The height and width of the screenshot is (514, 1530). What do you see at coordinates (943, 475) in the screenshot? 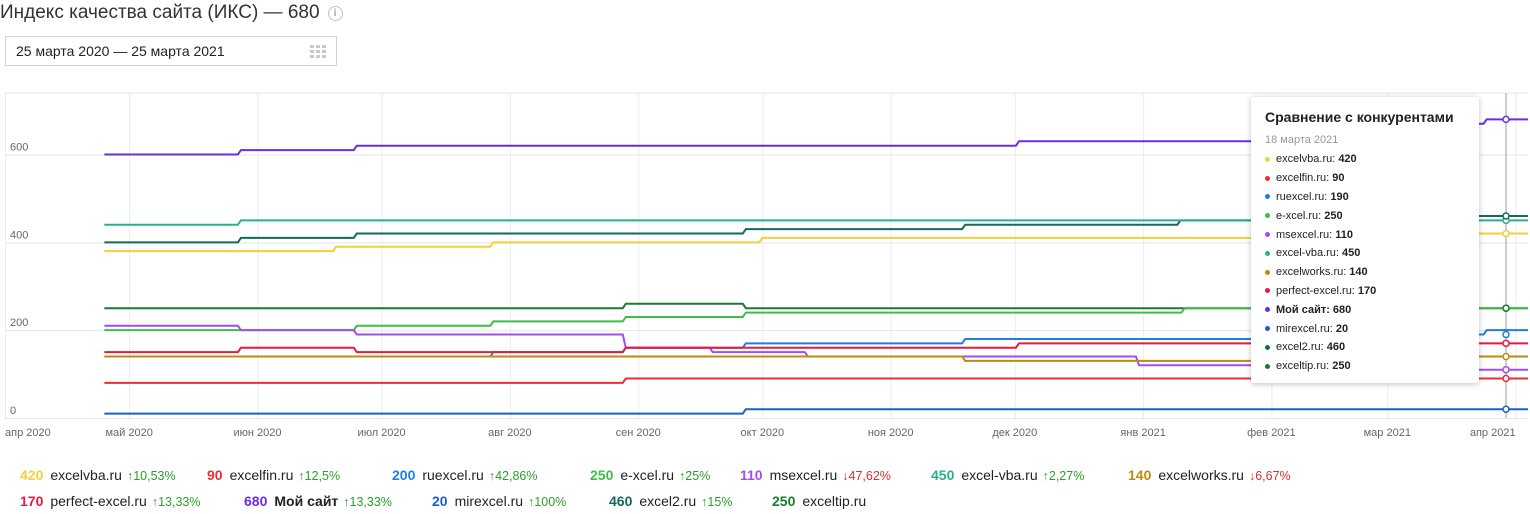
I see `legend-value: 450` at bounding box center [943, 475].